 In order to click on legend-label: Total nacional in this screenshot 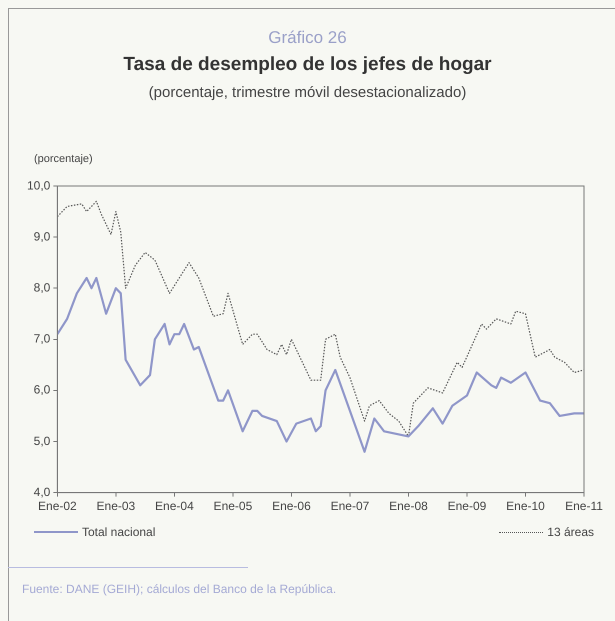, I will do `click(119, 532)`.